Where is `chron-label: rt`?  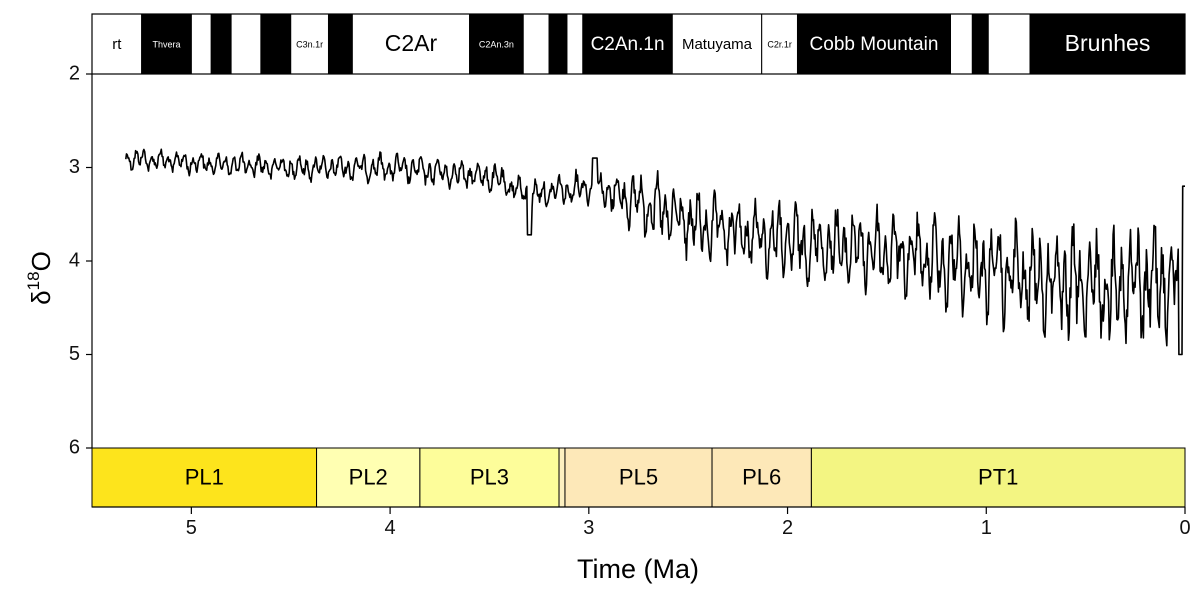
chron-label: rt is located at coordinates (117, 44).